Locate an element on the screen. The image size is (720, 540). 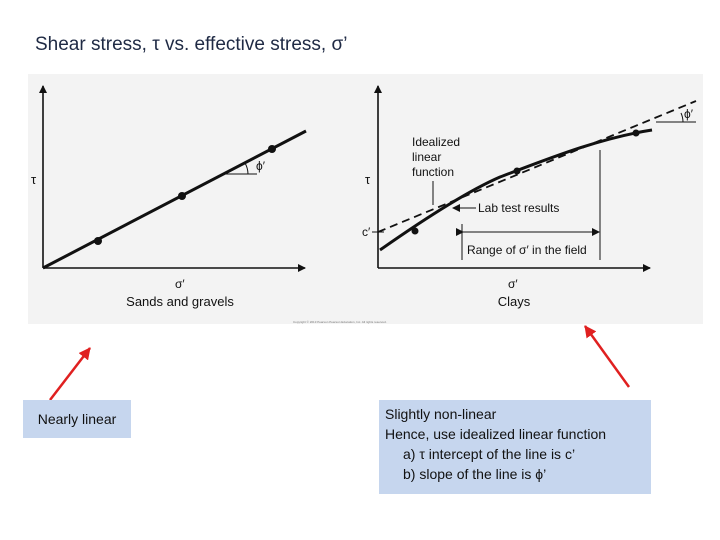
lab-results-label: Lab test results is located at coordinates (518, 208).